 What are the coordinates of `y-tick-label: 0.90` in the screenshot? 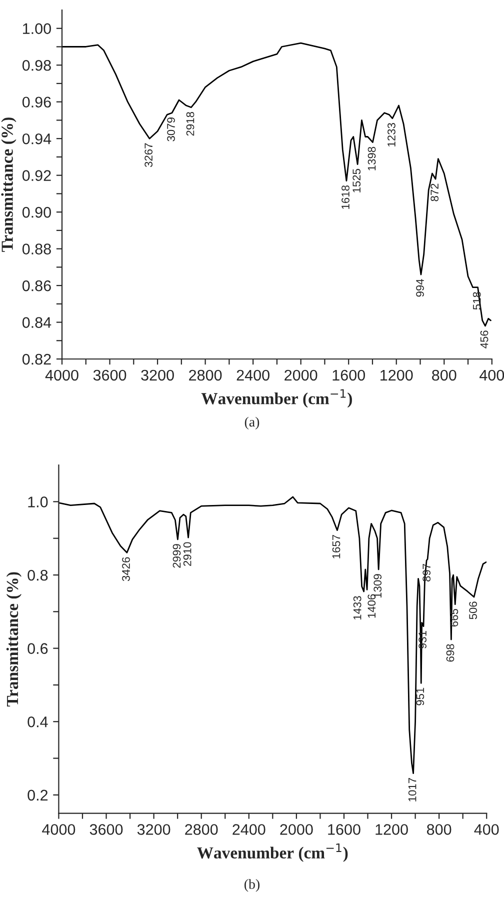 It's located at (36, 212).